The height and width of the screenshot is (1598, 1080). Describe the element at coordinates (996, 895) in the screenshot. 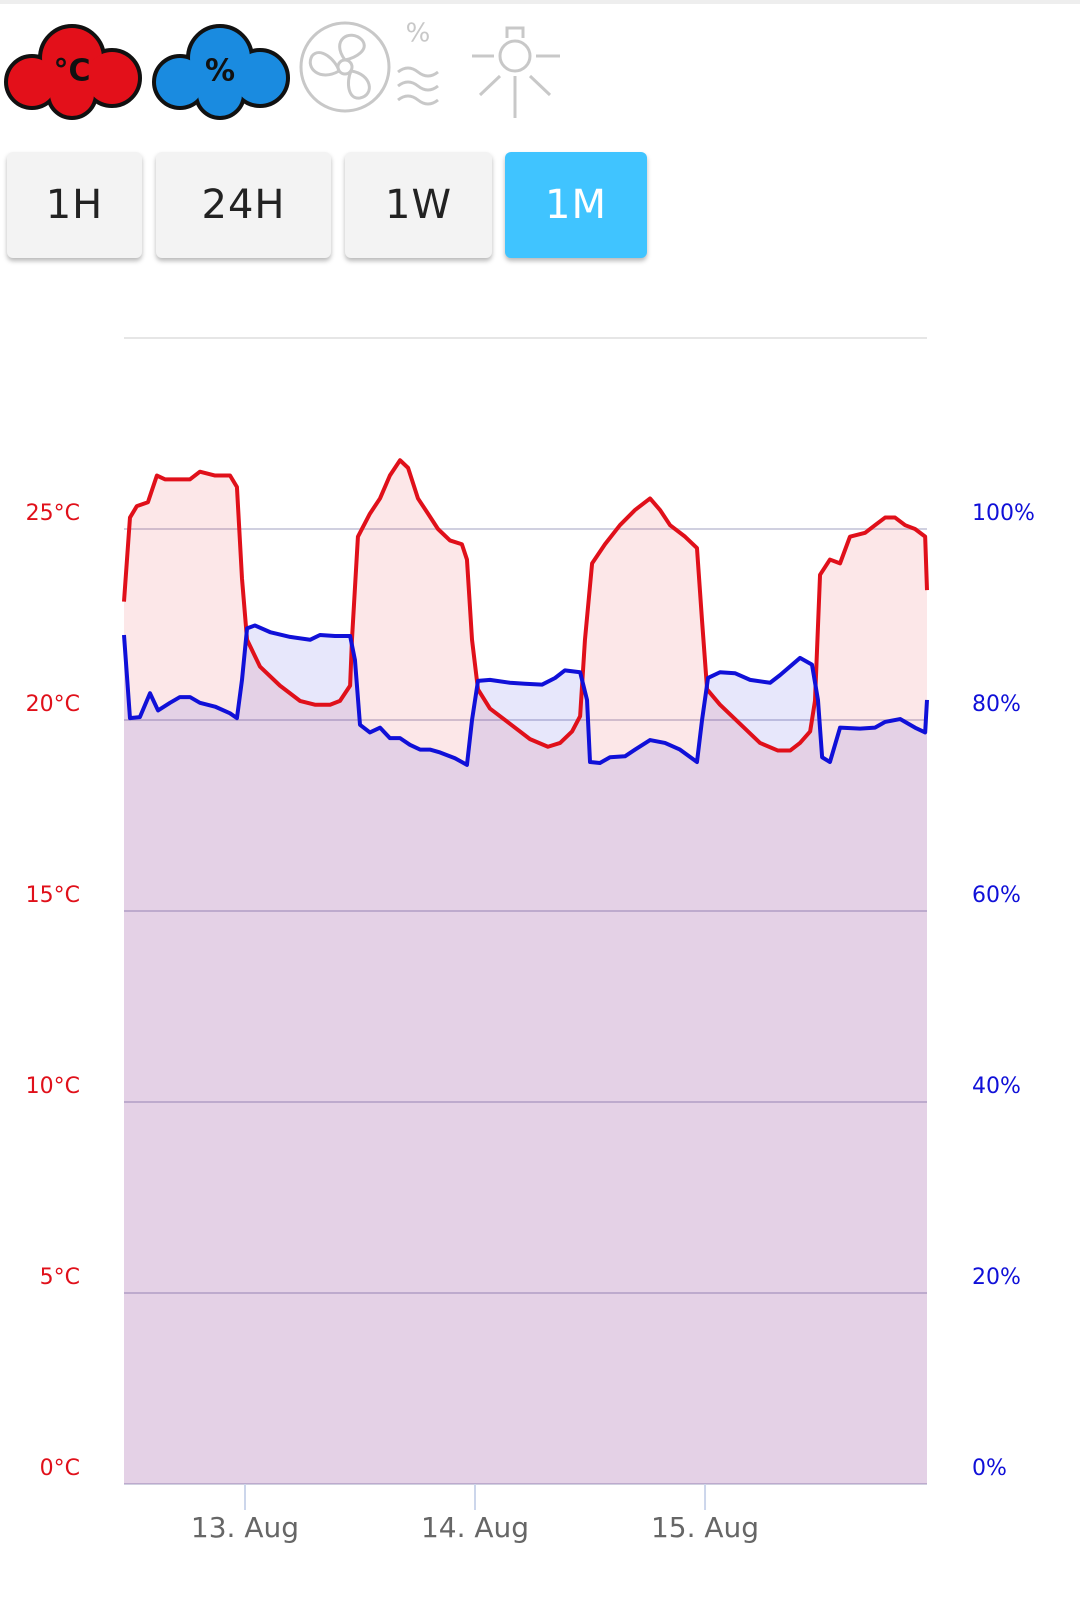

I see `y2-tick-label: 60%` at that location.